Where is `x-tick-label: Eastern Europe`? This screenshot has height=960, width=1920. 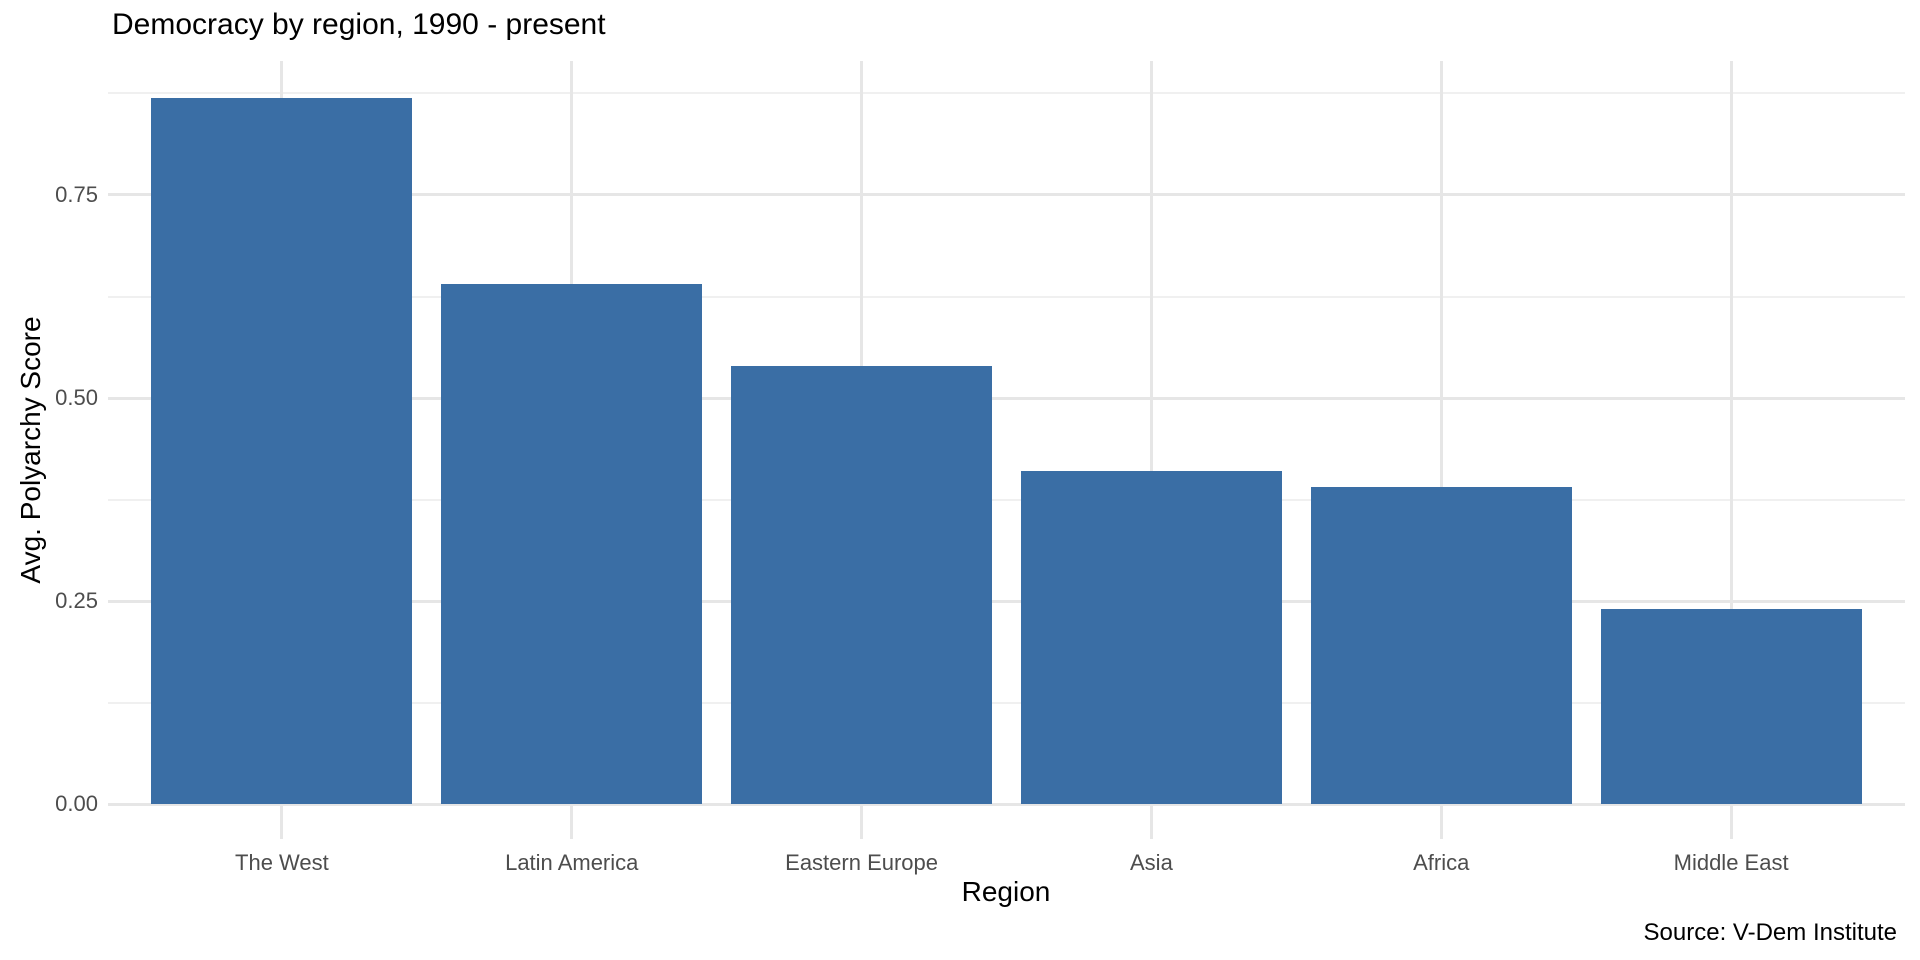
x-tick-label: Eastern Europe is located at coordinates (862, 862).